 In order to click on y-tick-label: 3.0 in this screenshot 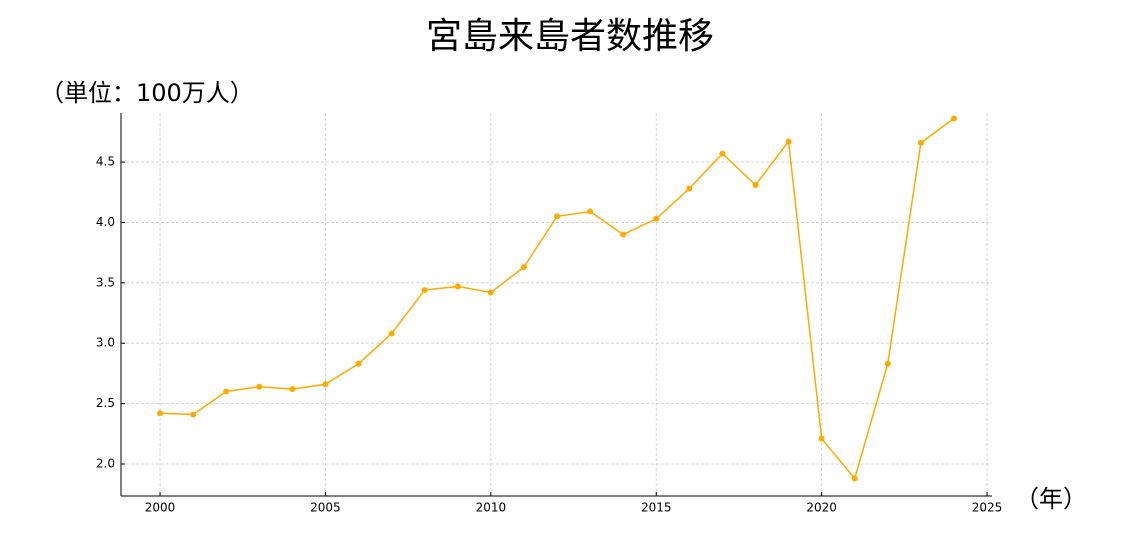, I will do `click(105, 343)`.